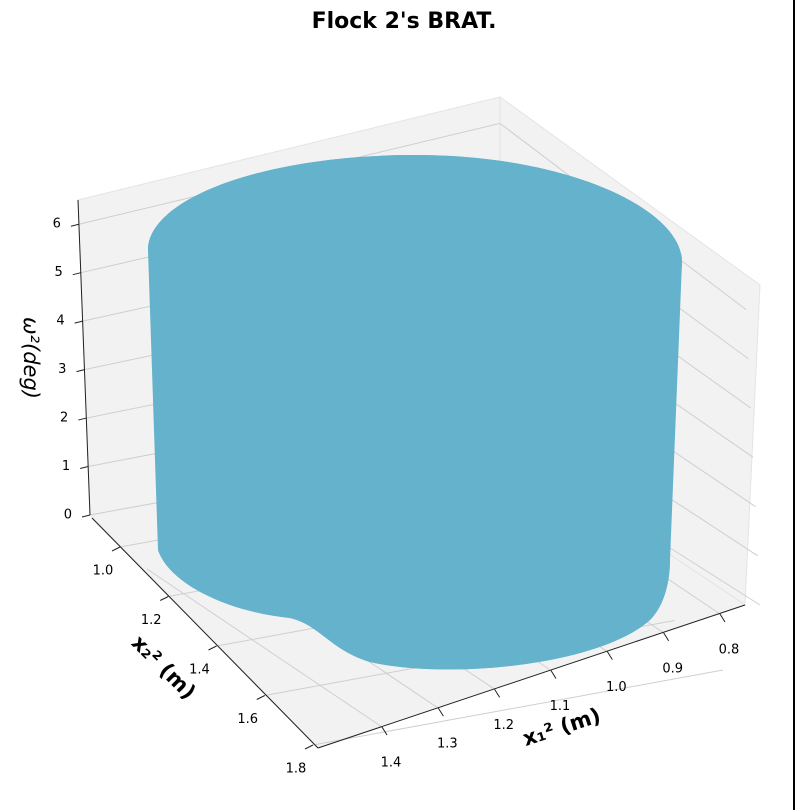 The width and height of the screenshot is (796, 810). I want to click on x-tick-label: 0.8, so click(729, 650).